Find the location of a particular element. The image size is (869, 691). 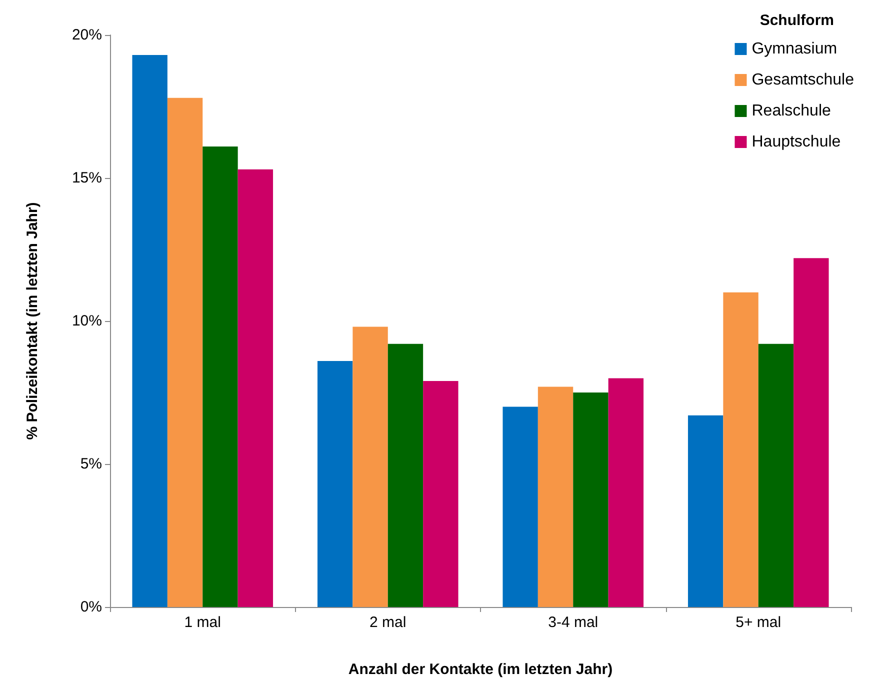

x-tick-label: 5+ mal is located at coordinates (759, 622).